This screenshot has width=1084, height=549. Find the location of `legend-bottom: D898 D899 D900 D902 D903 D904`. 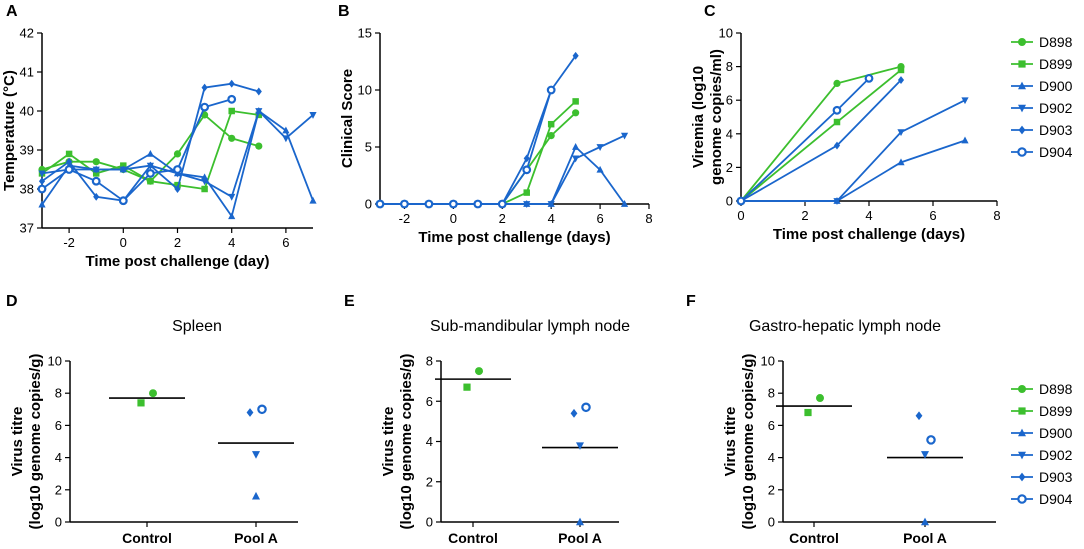

legend-bottom: D898 D899 D900 D902 D903 D904 is located at coordinates (1042, 444).